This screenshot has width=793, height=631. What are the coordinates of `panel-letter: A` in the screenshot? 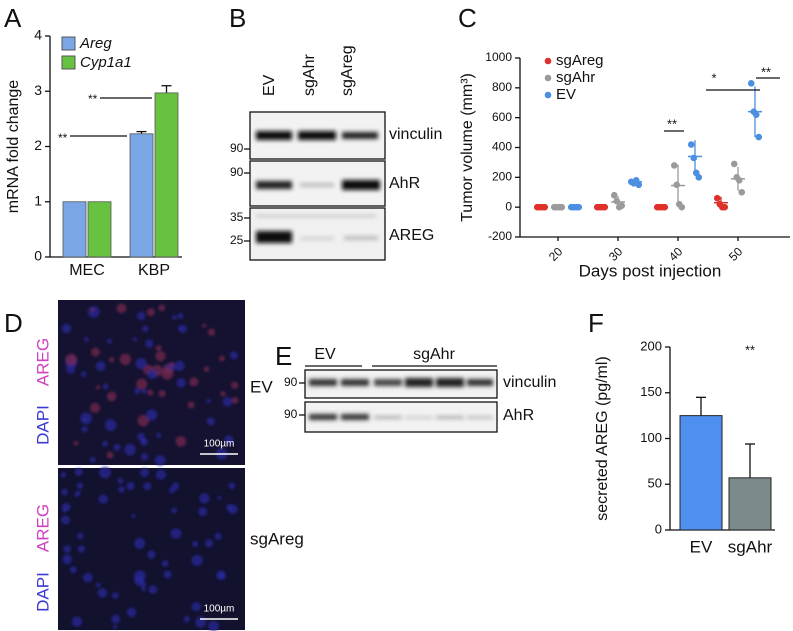 It's located at (13, 18).